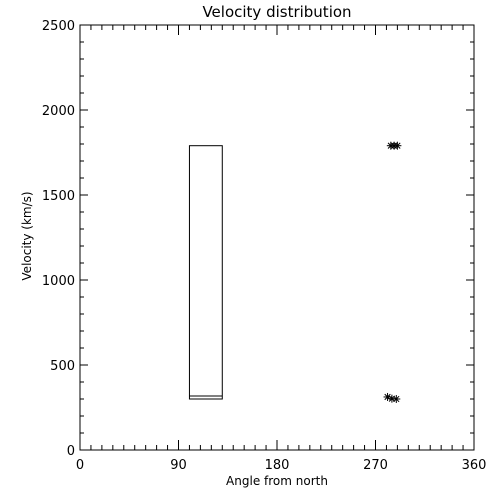 The height and width of the screenshot is (500, 500). What do you see at coordinates (58, 111) in the screenshot?
I see `y-tick-label: 2000` at bounding box center [58, 111].